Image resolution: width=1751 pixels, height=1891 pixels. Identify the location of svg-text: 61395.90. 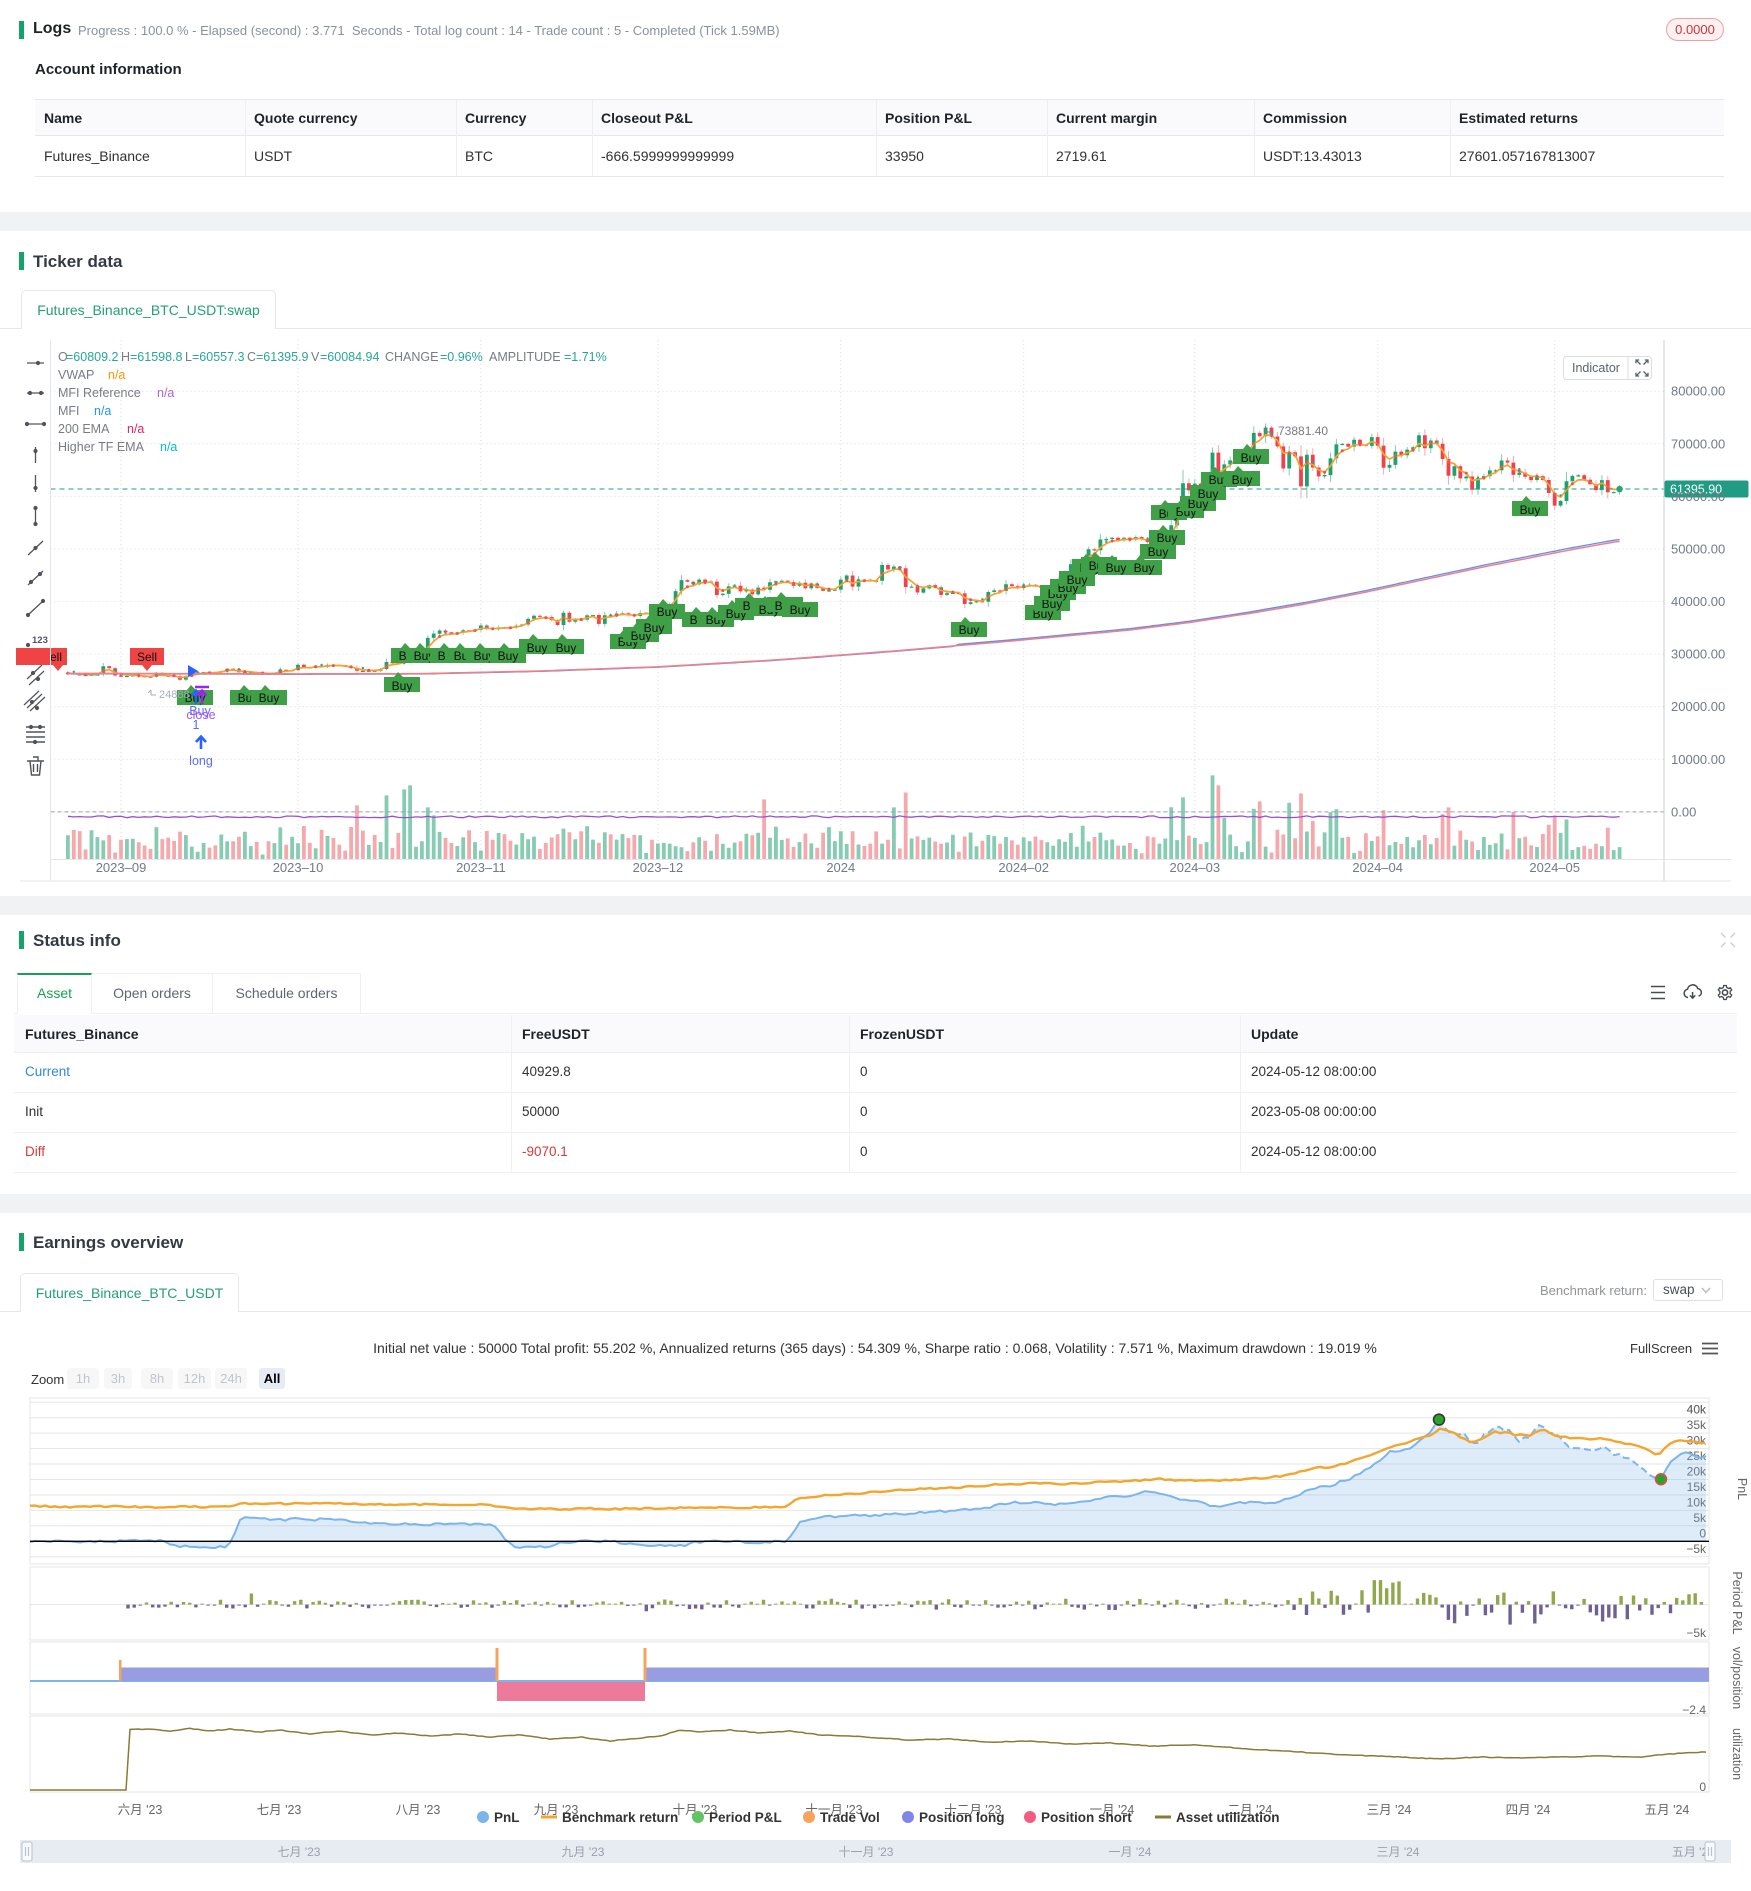
(1696, 490).